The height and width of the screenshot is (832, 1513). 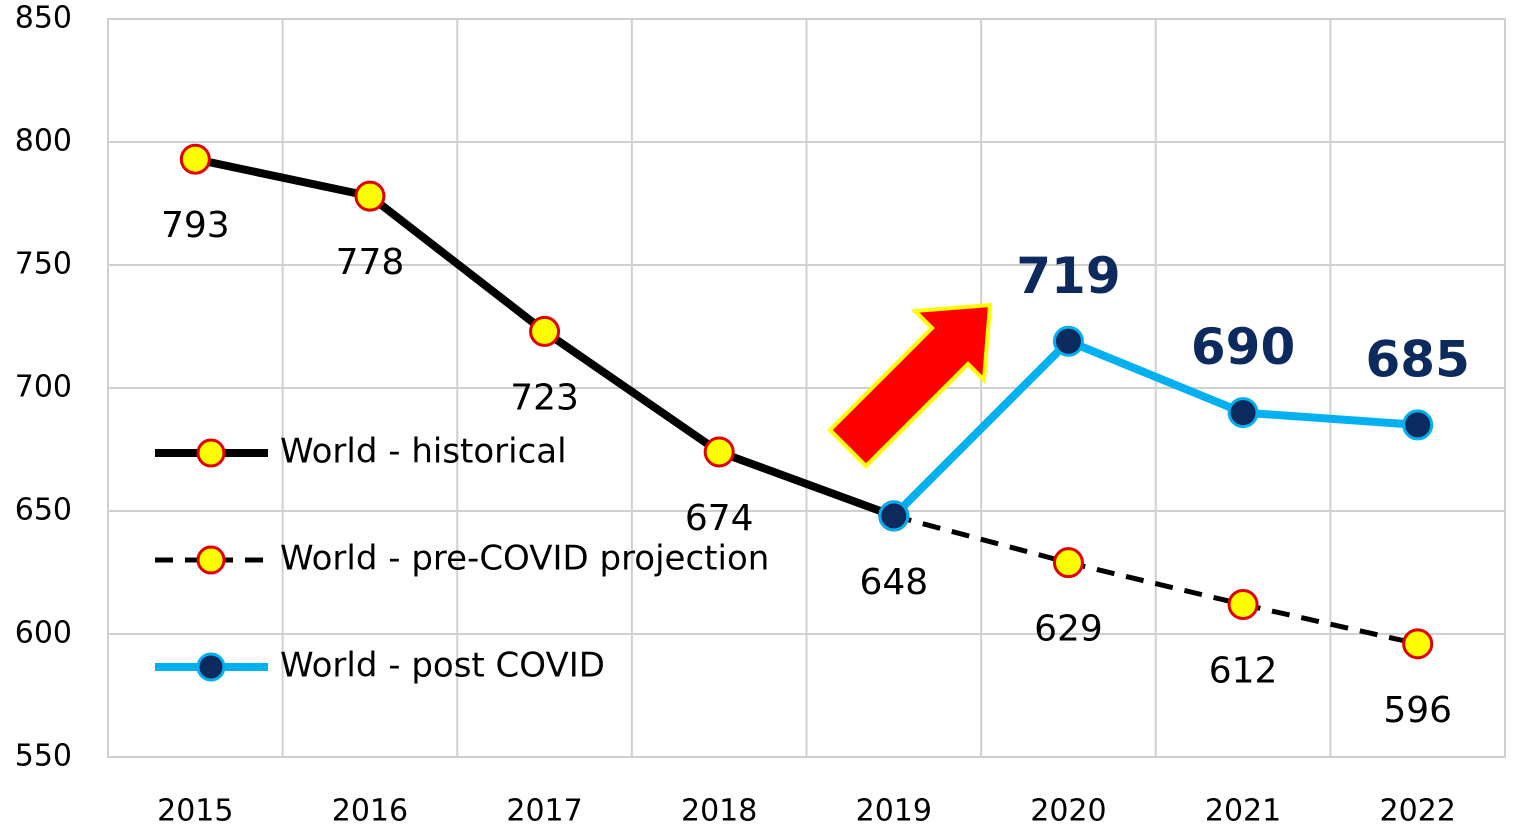 What do you see at coordinates (1417, 710) in the screenshot?
I see `data-label: 596` at bounding box center [1417, 710].